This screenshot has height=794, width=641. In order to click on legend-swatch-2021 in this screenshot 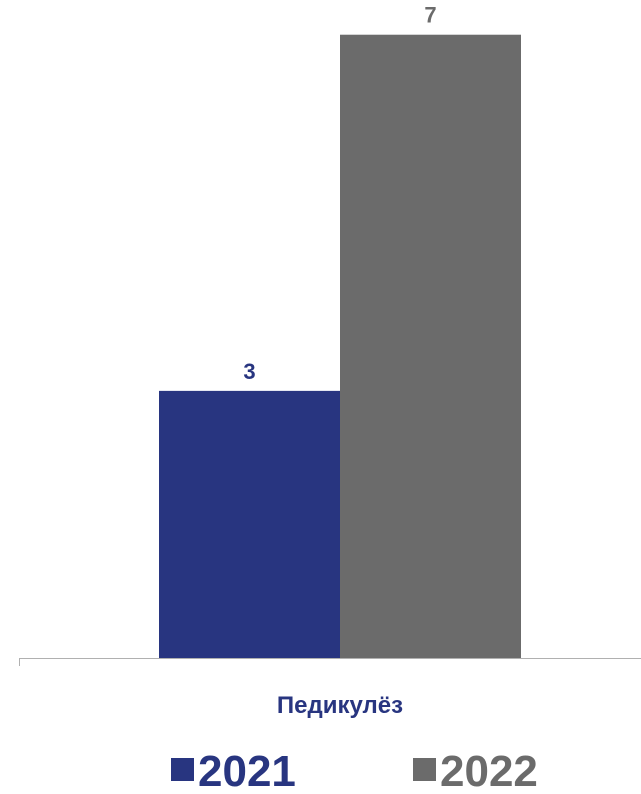, I will do `click(182, 769)`.